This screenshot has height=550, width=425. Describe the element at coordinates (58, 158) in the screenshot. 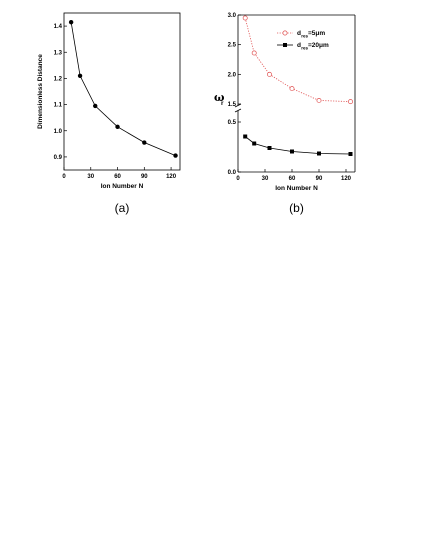

I see `y-tick-label: 0.9` at that location.